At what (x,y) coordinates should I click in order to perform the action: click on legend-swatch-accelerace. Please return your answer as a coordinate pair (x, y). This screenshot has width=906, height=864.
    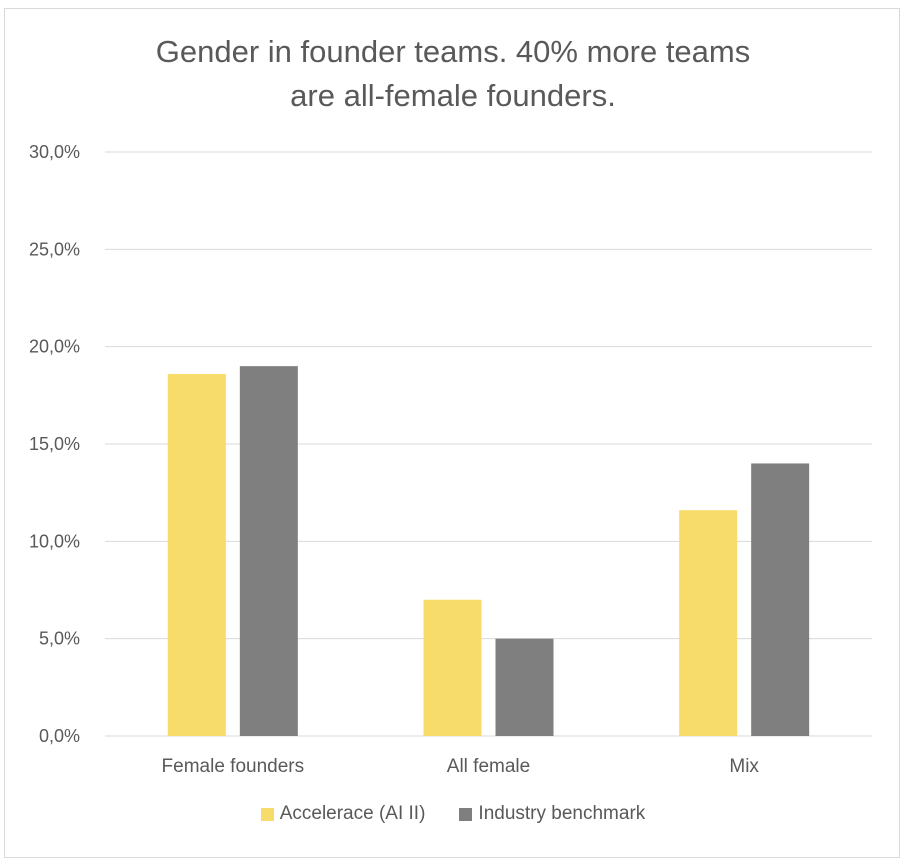
    Looking at the image, I should click on (267, 814).